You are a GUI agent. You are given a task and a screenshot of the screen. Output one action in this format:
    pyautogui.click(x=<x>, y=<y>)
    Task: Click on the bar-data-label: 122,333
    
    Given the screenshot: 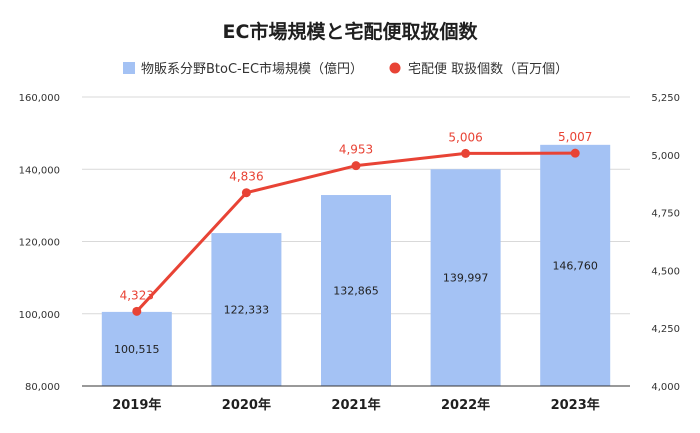 What is the action you would take?
    pyautogui.click(x=247, y=310)
    